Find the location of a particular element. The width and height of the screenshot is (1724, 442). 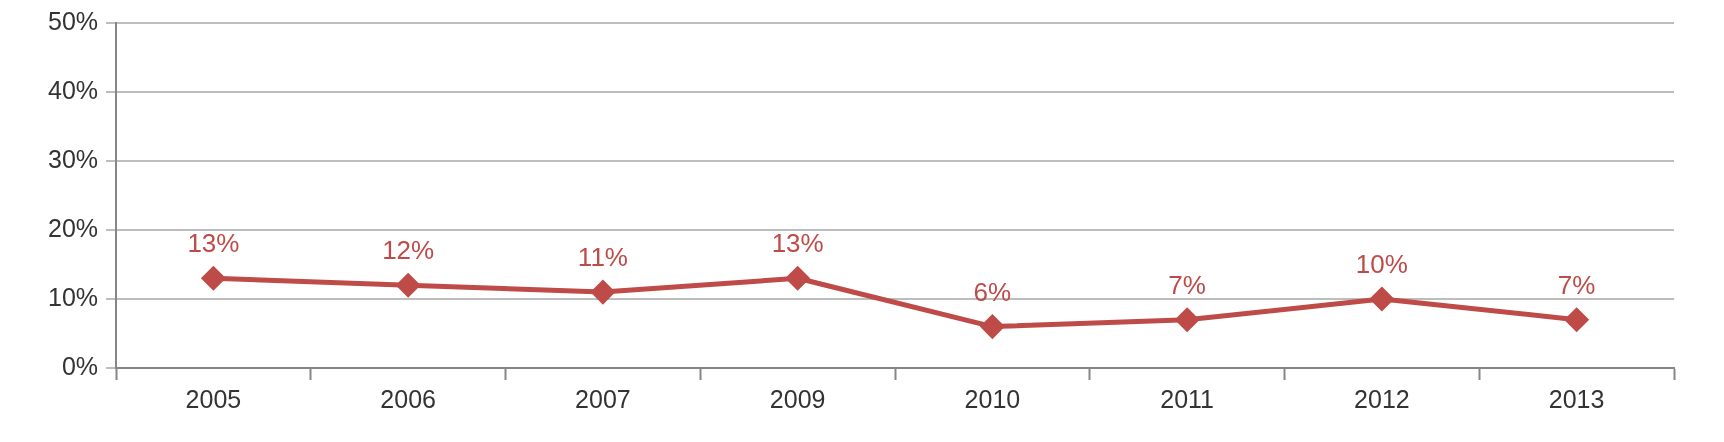

x-tick-label: 2009 is located at coordinates (797, 398).